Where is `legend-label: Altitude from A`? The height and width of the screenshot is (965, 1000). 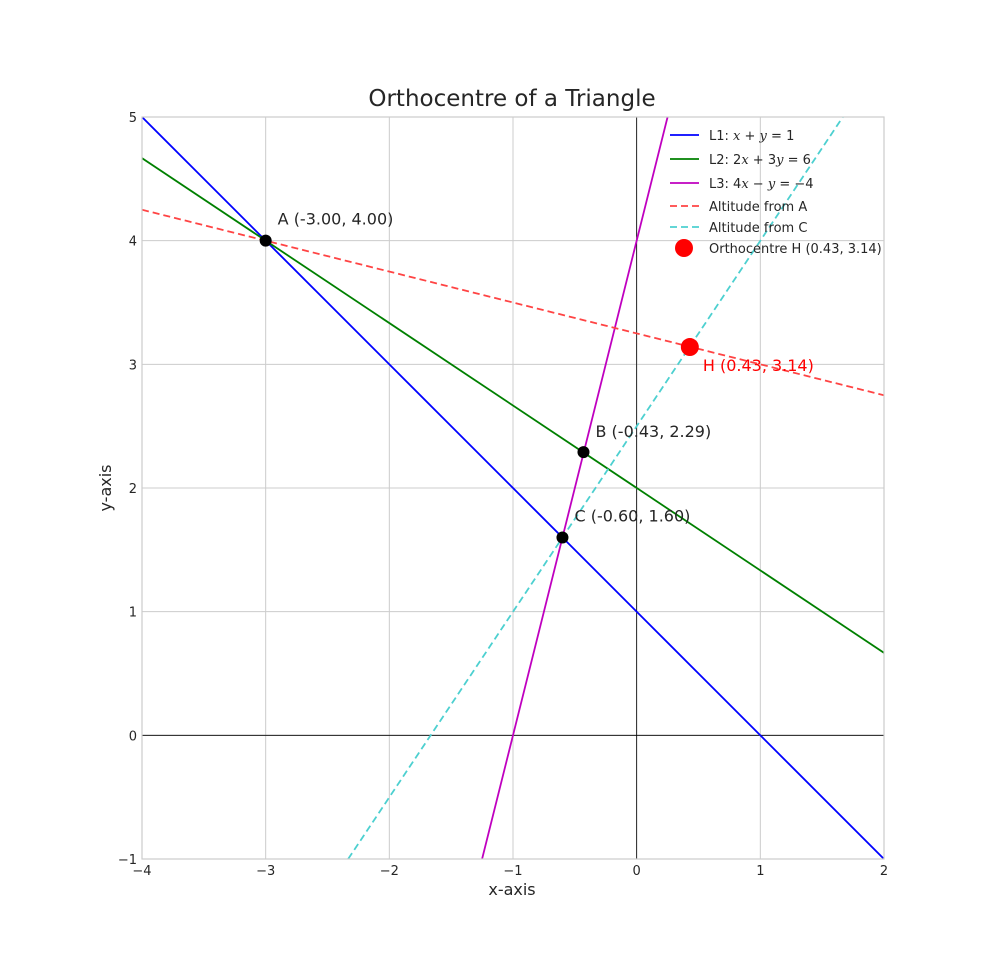
legend-label: Altitude from A is located at coordinates (758, 207).